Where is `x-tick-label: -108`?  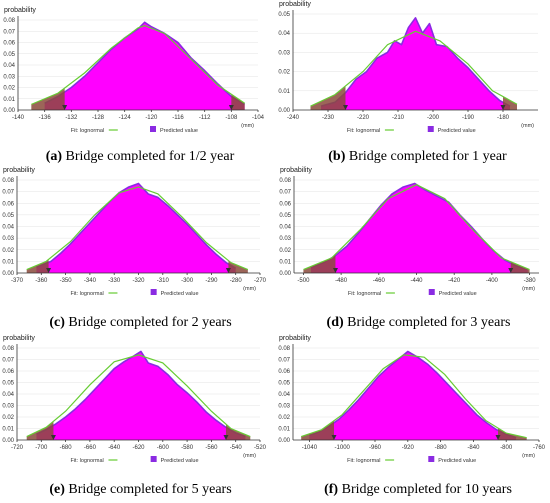 x-tick-label: -108 is located at coordinates (231, 118).